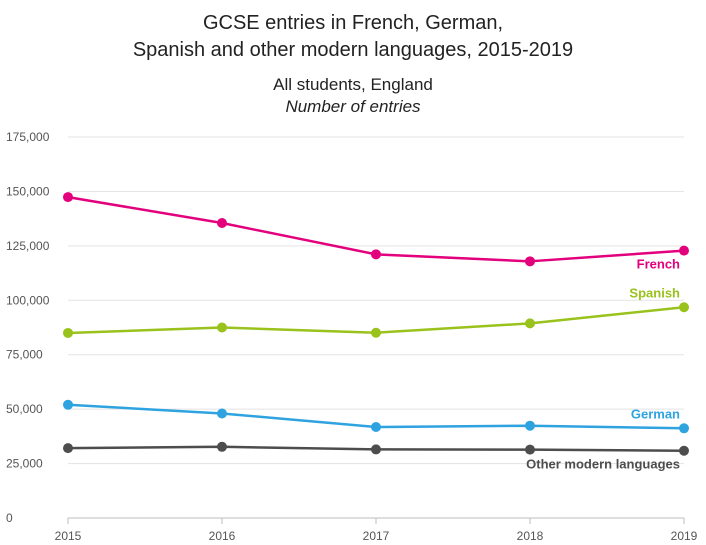  What do you see at coordinates (24, 409) in the screenshot?
I see `y-tick-label: 50,000` at bounding box center [24, 409].